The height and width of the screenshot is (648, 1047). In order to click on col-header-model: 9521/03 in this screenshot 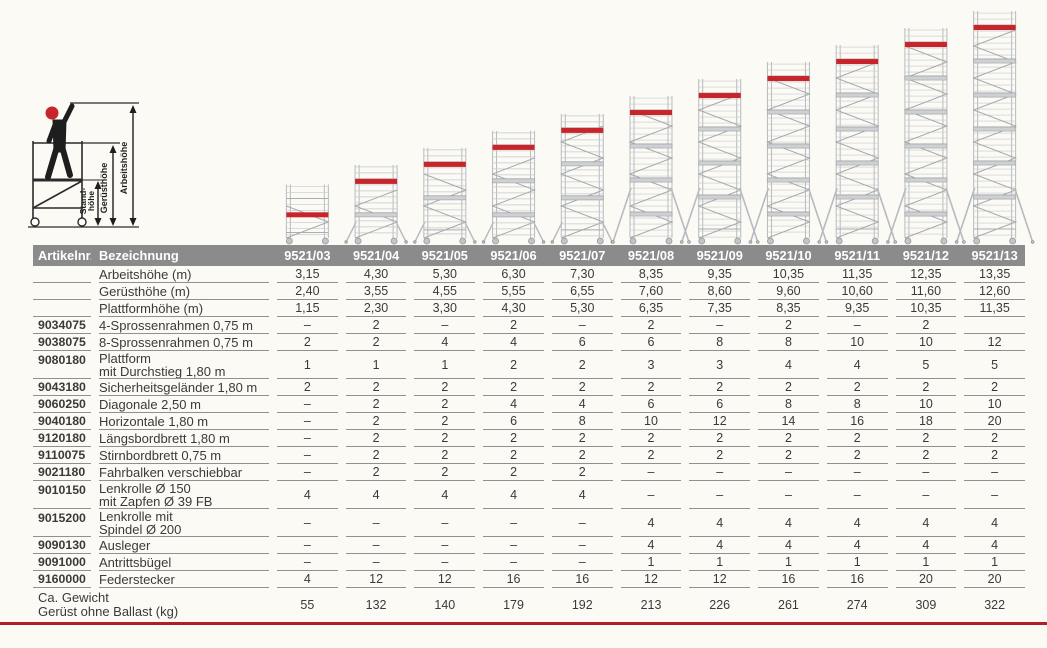, I will do `click(307, 255)`.